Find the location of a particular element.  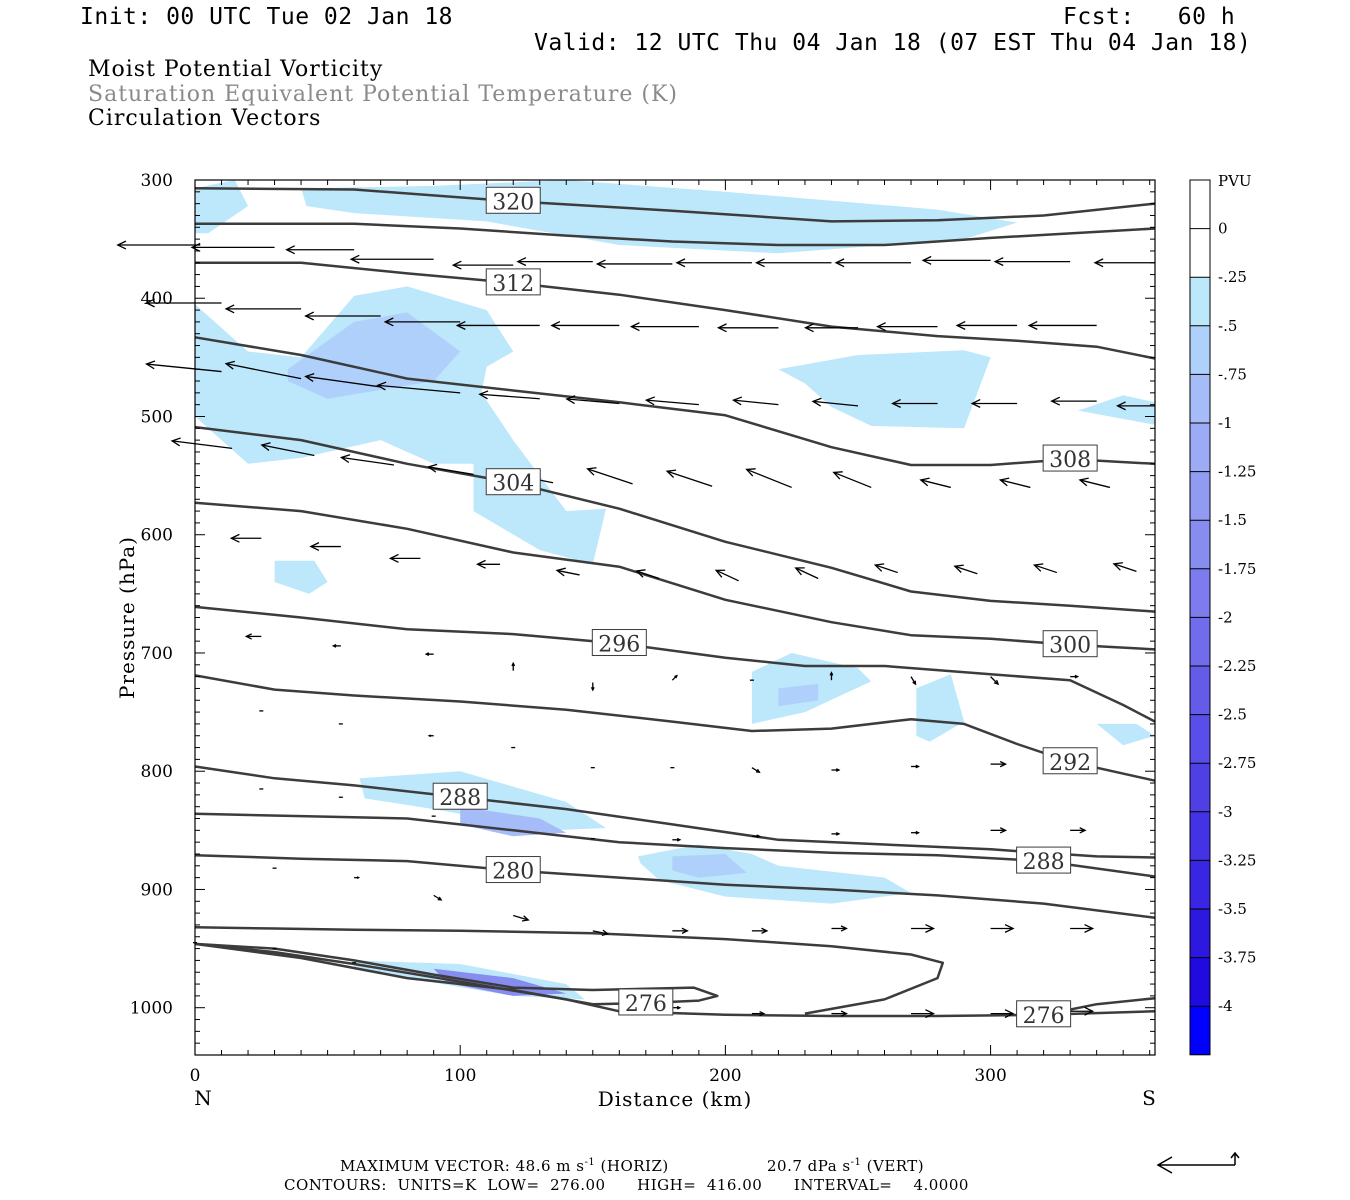

reference-vector-arrow is located at coordinates (1198, 1162).